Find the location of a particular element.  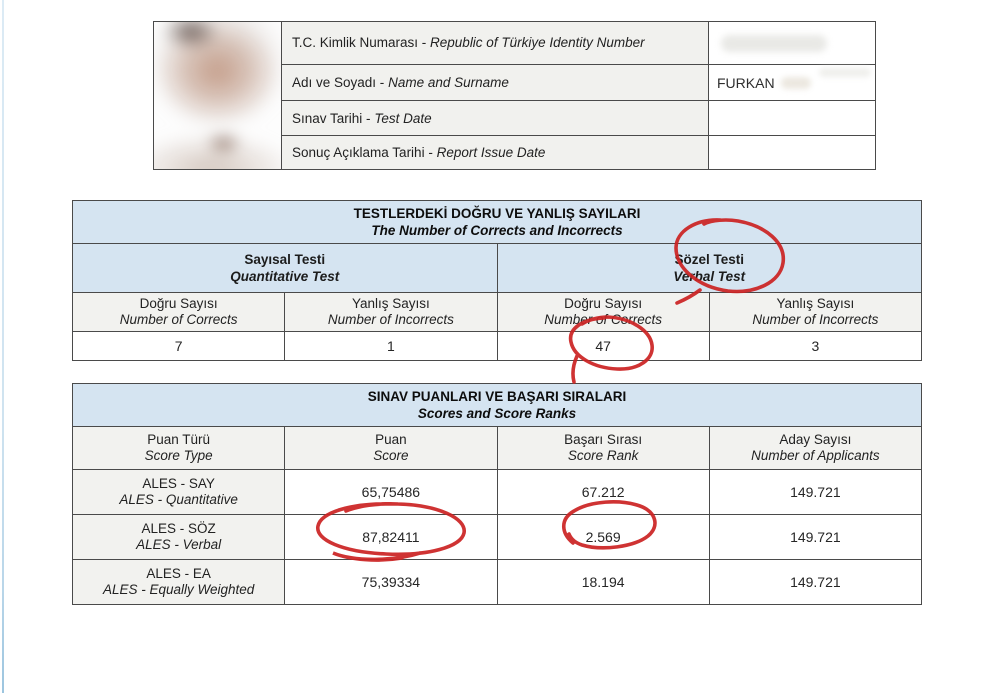

column-header-verbal-incorrects: Yanlış Sayısı Number of Incorrects is located at coordinates (815, 312).